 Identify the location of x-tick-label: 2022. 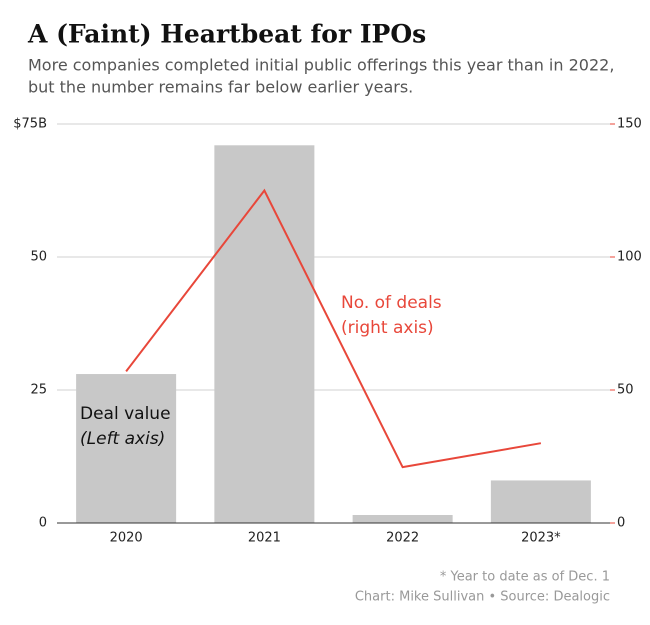
(402, 538).